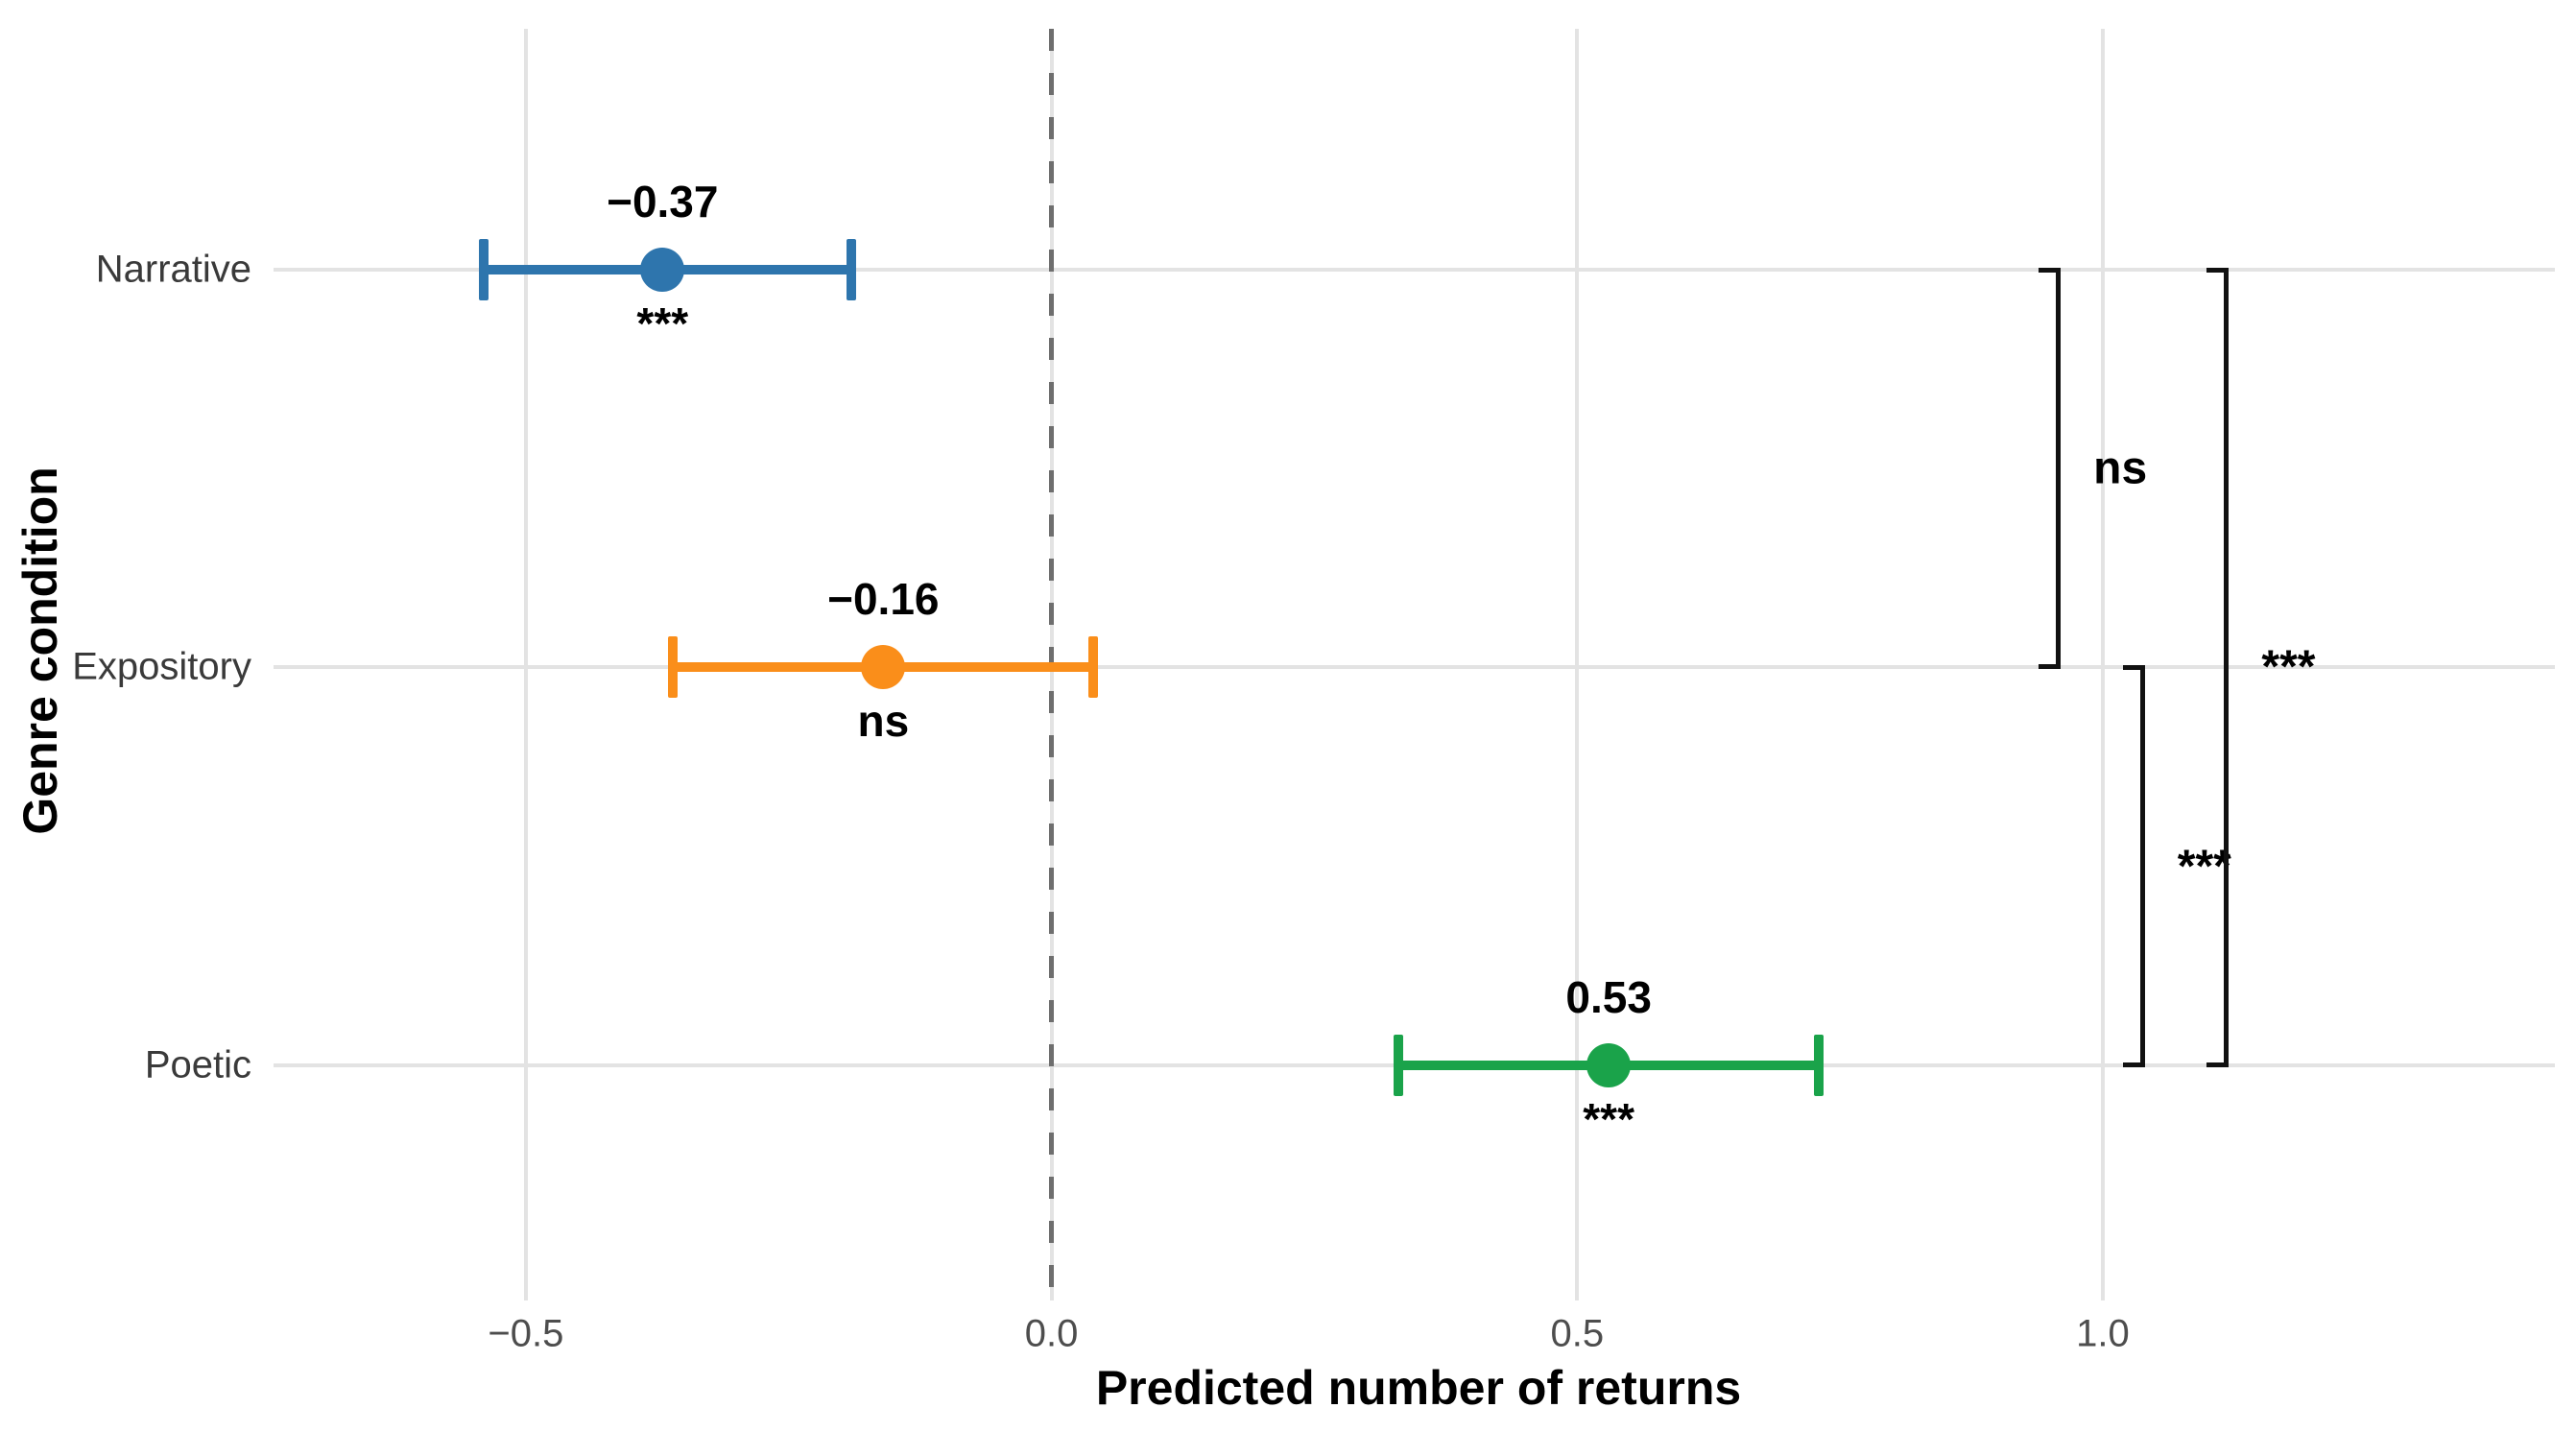 The image size is (2576, 1432). I want to click on estimate-significance-label: ns, so click(883, 721).